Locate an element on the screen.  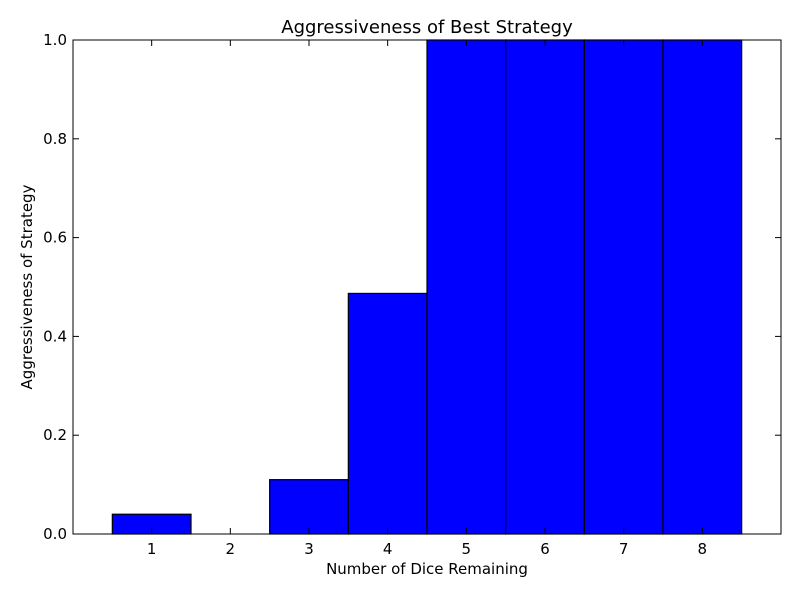
y-tick-label-0.0: 0.0 is located at coordinates (55, 534).